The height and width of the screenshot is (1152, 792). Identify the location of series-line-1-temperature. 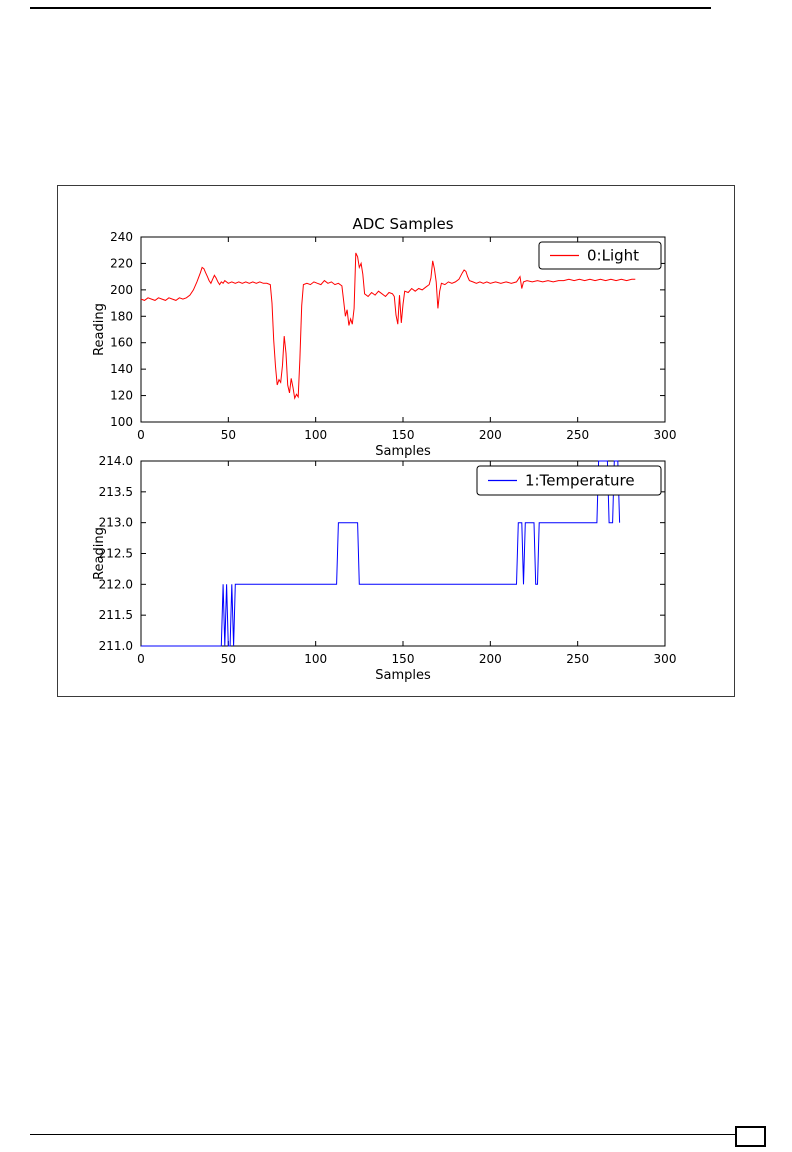
(381, 553).